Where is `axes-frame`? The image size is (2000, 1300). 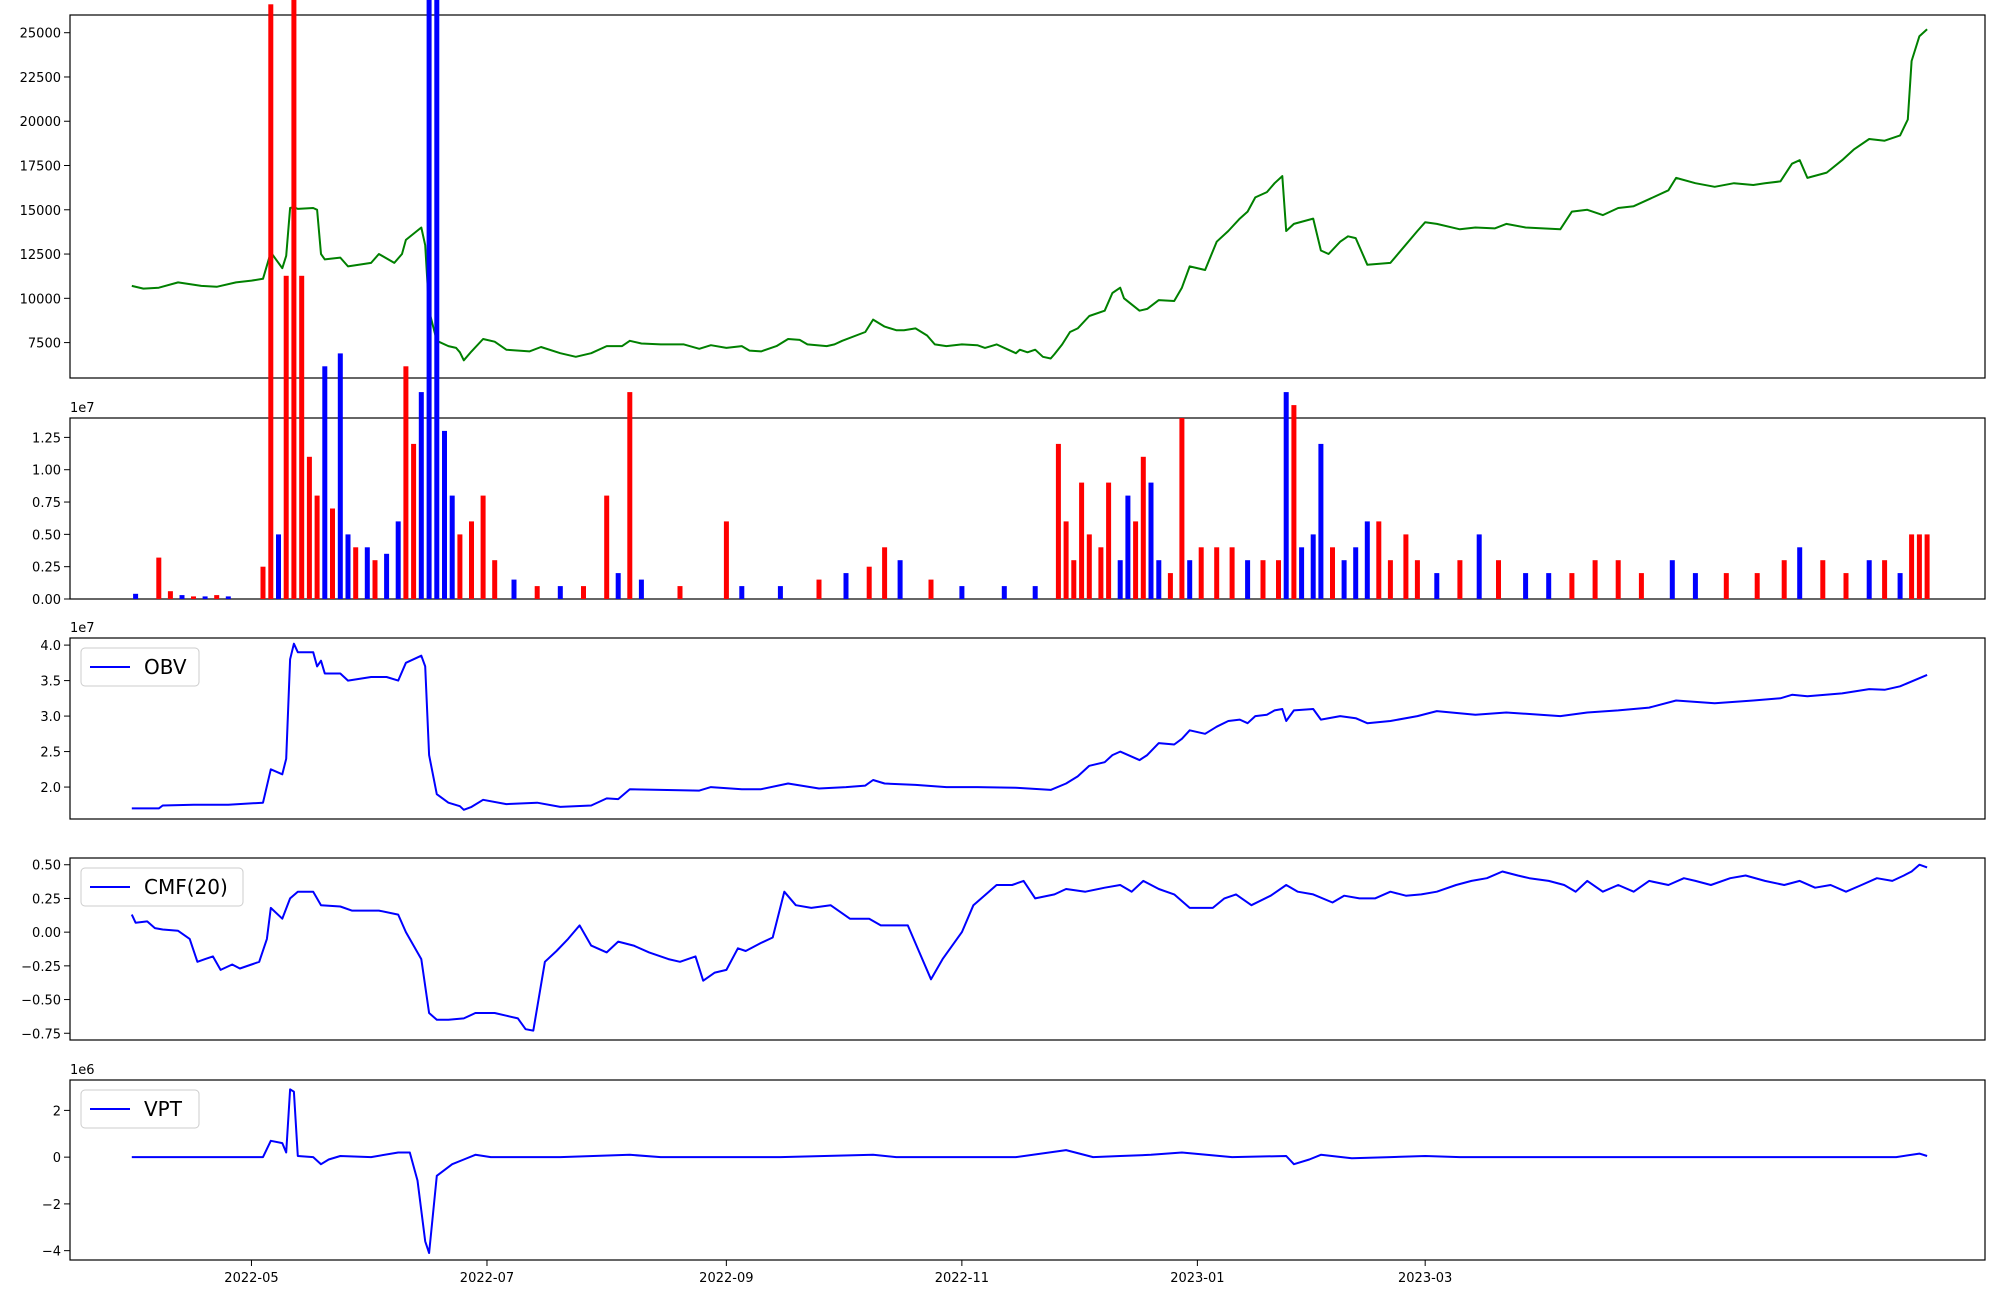
axes-frame is located at coordinates (1027, 949).